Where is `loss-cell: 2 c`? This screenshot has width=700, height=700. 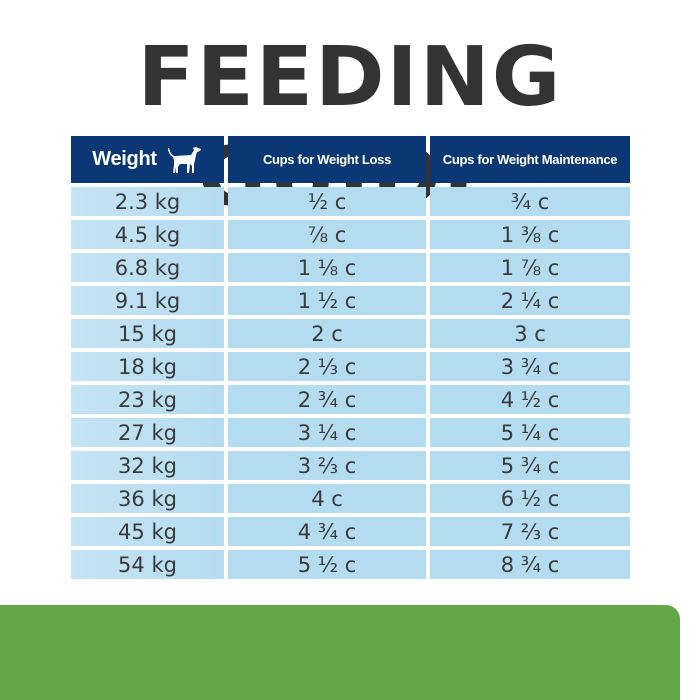 loss-cell: 2 c is located at coordinates (327, 333).